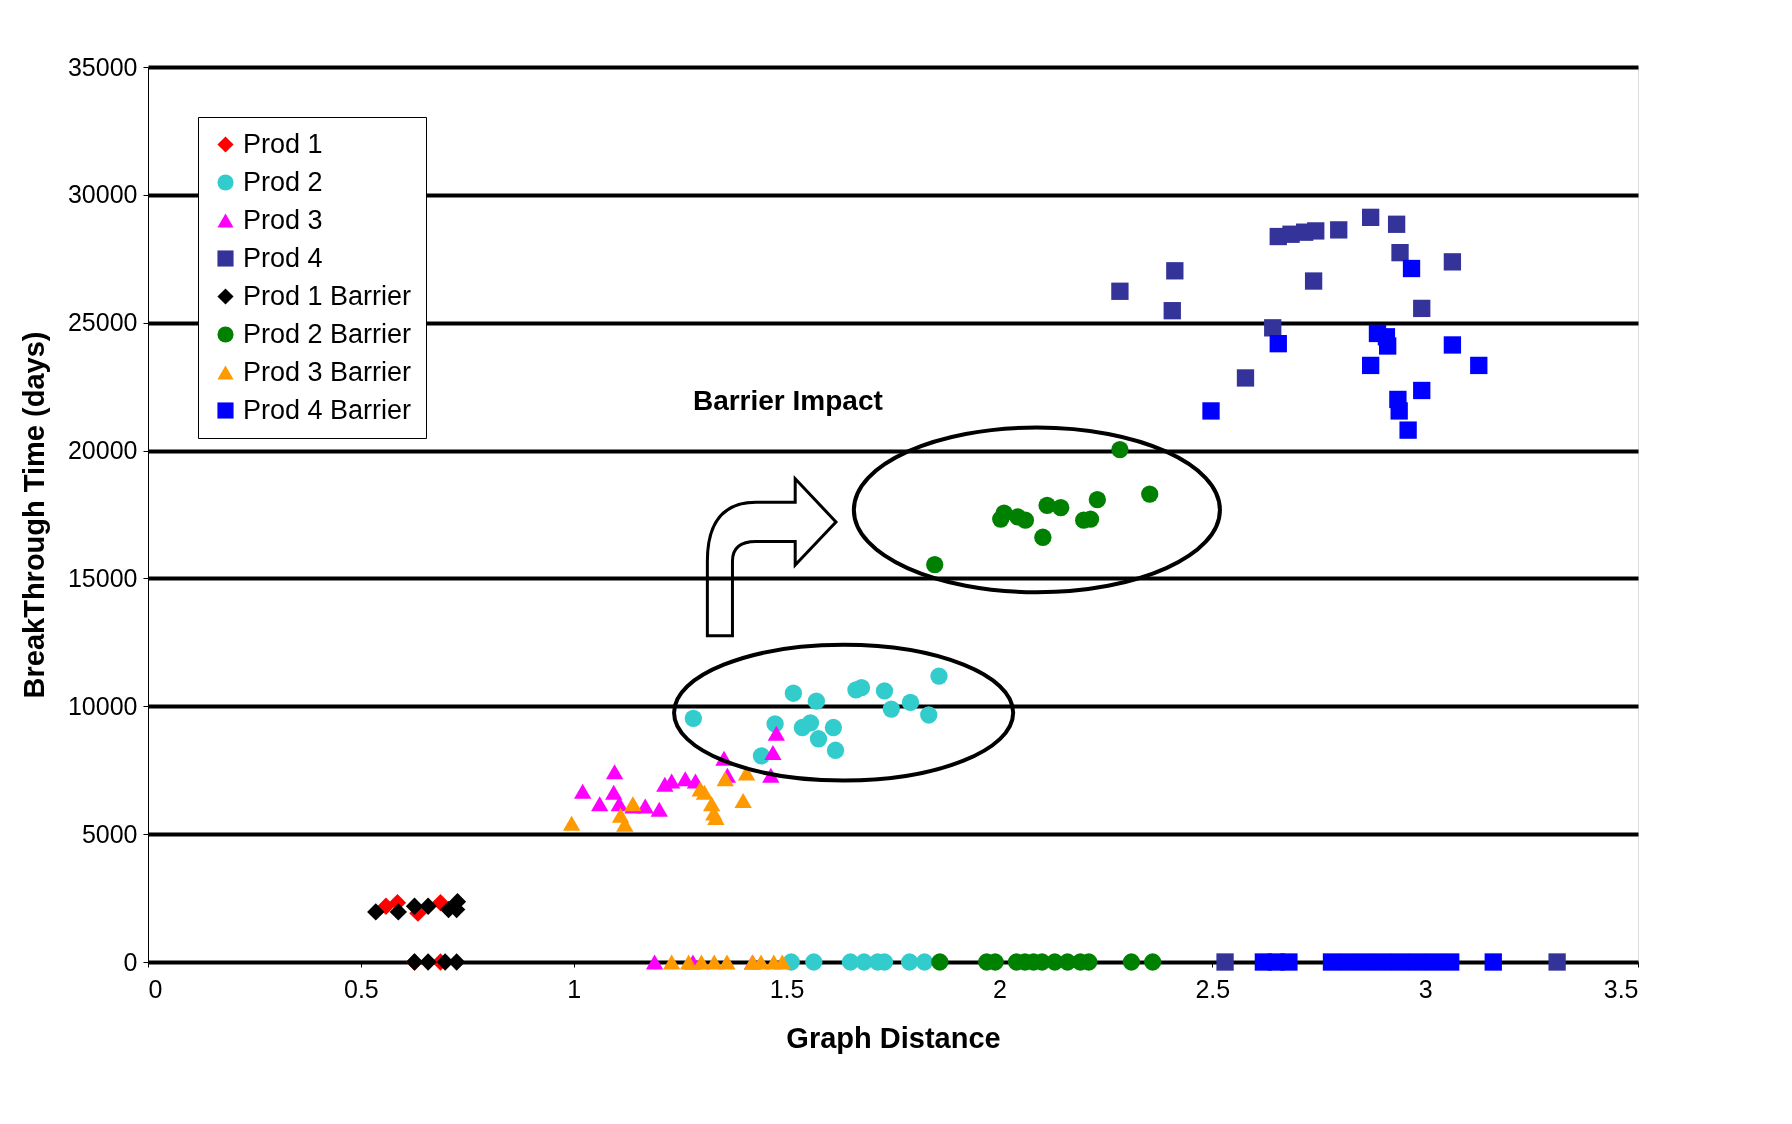  Describe the element at coordinates (102, 66) in the screenshot. I see `y-tick-label: 35000` at that location.